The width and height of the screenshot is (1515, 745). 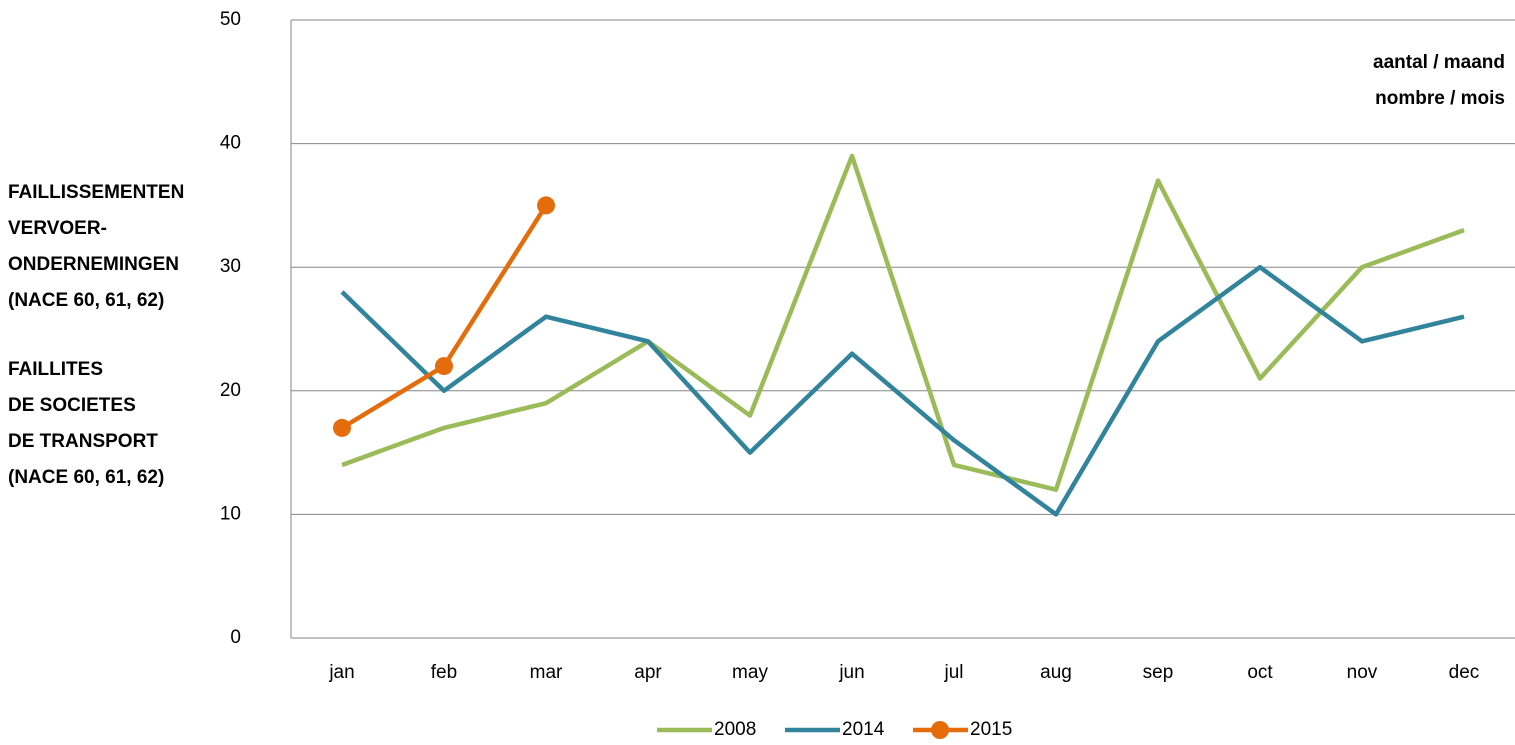 What do you see at coordinates (96, 192) in the screenshot?
I see `y-axis-label: FAILLISSEMENTEN` at bounding box center [96, 192].